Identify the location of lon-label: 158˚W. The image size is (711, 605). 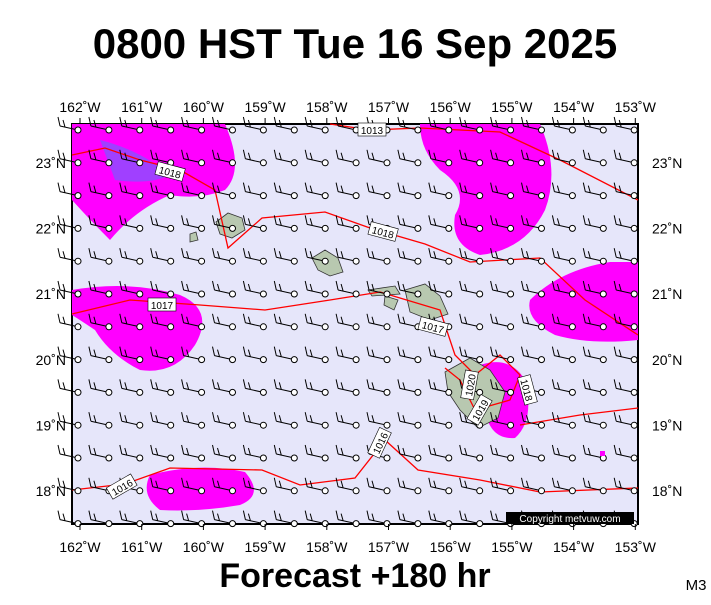
(327, 547).